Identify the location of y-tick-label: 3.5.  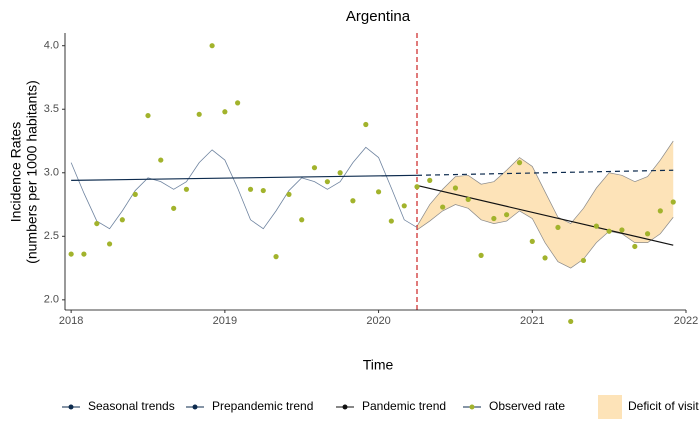
(51, 109).